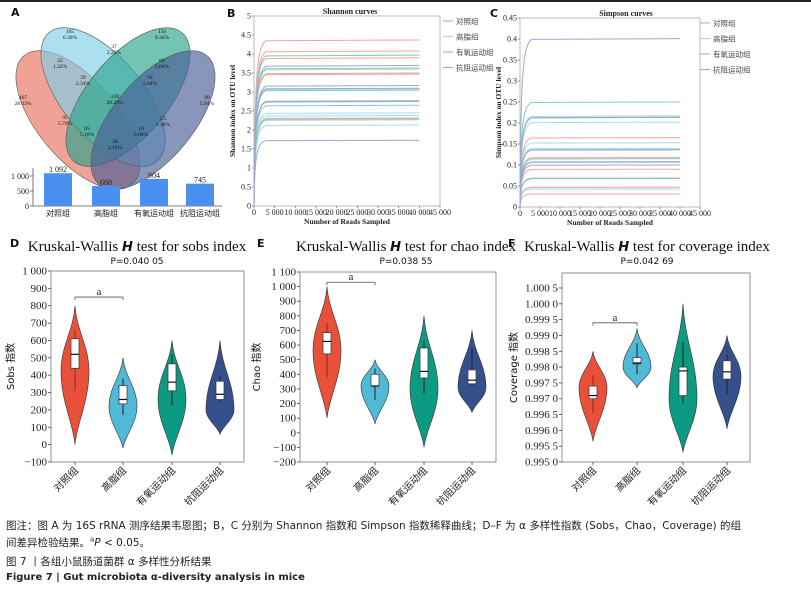 This screenshot has height=591, width=811. I want to click on venn-region-percent: 1.32%, so click(60, 67).